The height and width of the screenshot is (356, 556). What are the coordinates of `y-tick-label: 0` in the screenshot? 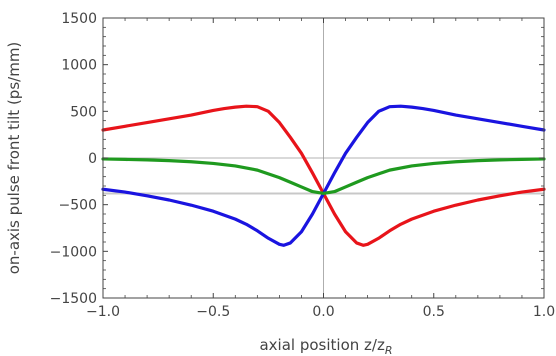 It's located at (92, 159).